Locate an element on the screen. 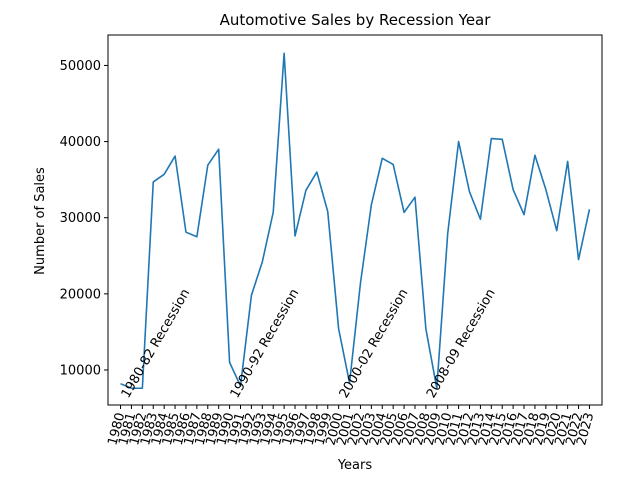 The height and width of the screenshot is (488, 628). y-tick-label: 40000 is located at coordinates (80, 142).